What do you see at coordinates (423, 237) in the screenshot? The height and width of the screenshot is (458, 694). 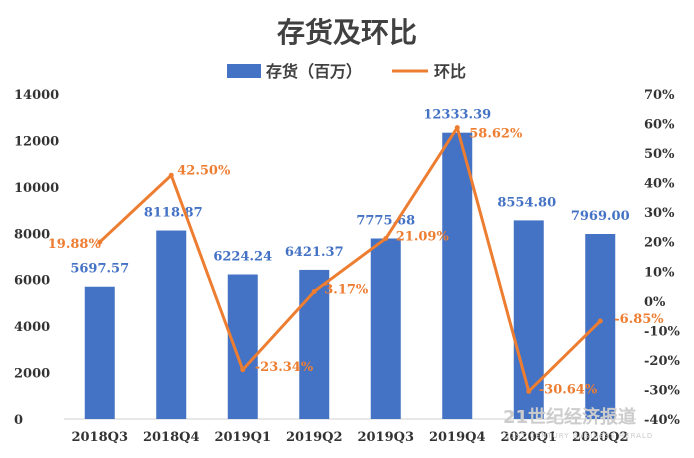 I see `line-data-label: 21.09%` at bounding box center [423, 237].